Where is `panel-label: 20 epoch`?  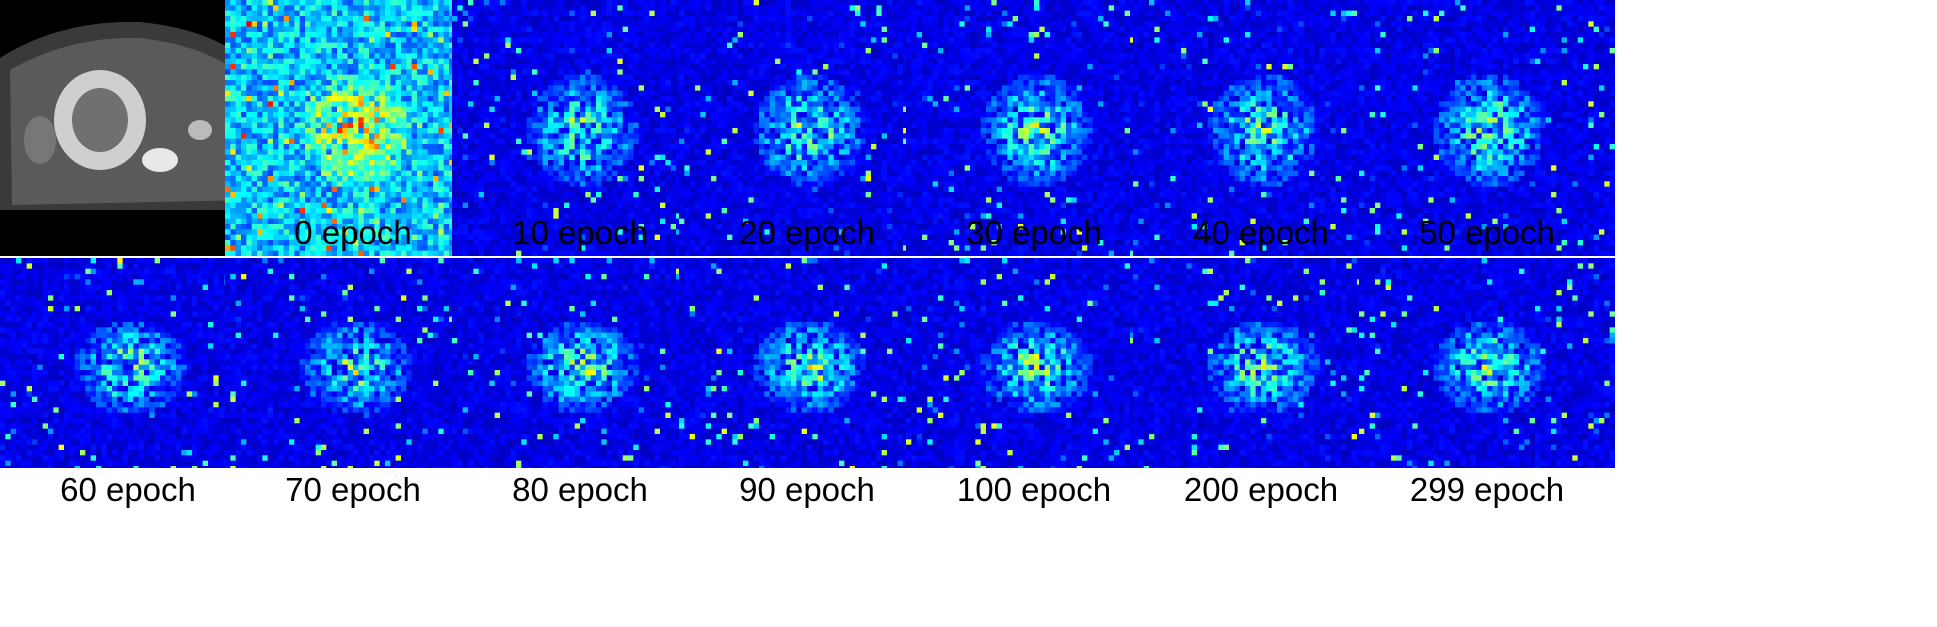 panel-label: 20 epoch is located at coordinates (807, 233).